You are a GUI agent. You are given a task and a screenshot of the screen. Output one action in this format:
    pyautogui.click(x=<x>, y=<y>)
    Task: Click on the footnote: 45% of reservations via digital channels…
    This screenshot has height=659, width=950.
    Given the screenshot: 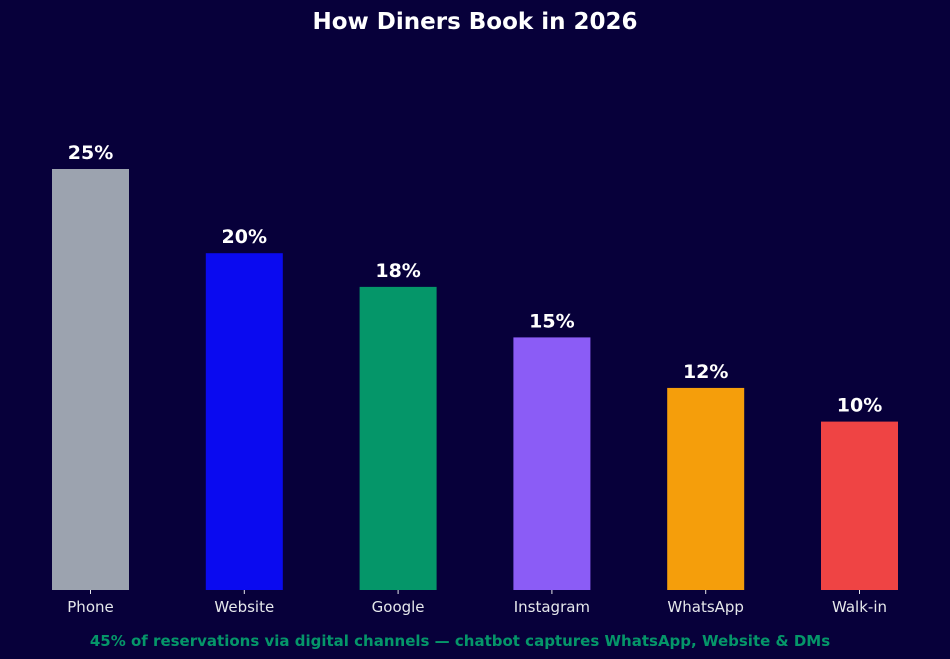 What is the action you would take?
    pyautogui.click(x=460, y=641)
    